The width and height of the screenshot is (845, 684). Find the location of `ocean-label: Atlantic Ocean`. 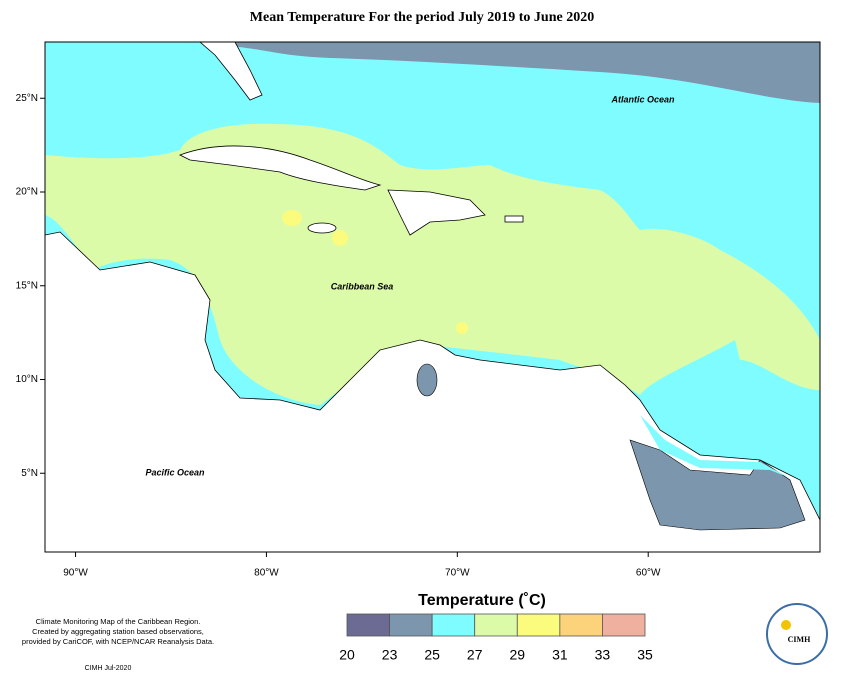

ocean-label: Atlantic Ocean is located at coordinates (642, 99).